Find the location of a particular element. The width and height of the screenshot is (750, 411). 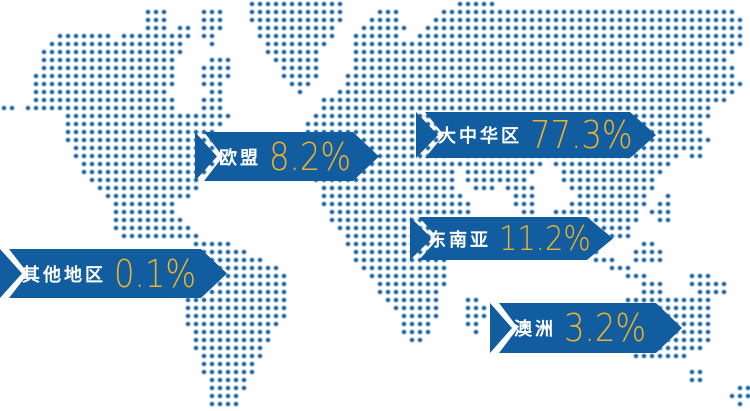

region-value: 11.2% is located at coordinates (545, 238).